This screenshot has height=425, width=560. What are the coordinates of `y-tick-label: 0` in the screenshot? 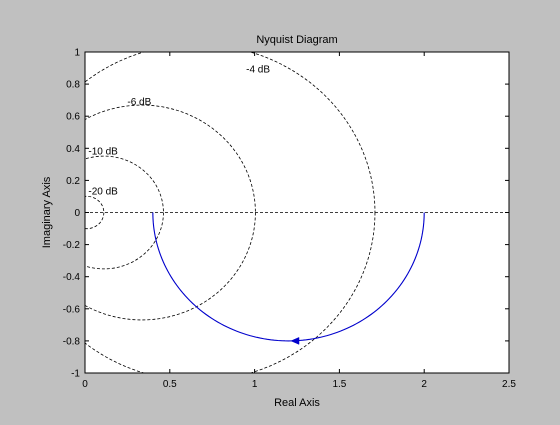 It's located at (77, 213).